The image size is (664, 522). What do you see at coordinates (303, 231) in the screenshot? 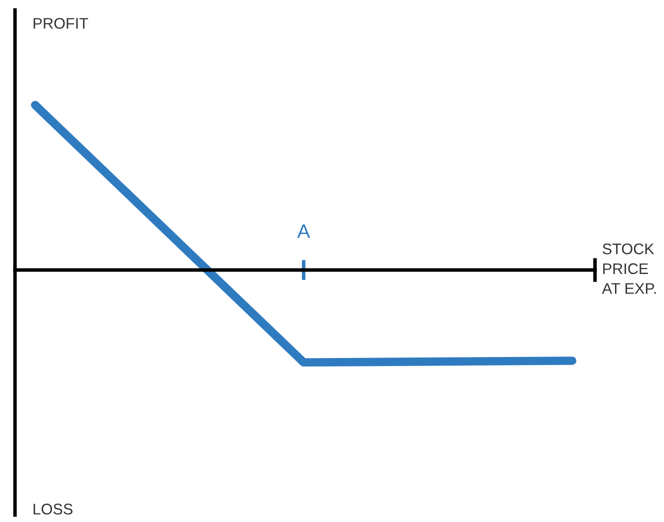
I see `annotation: A` at bounding box center [303, 231].